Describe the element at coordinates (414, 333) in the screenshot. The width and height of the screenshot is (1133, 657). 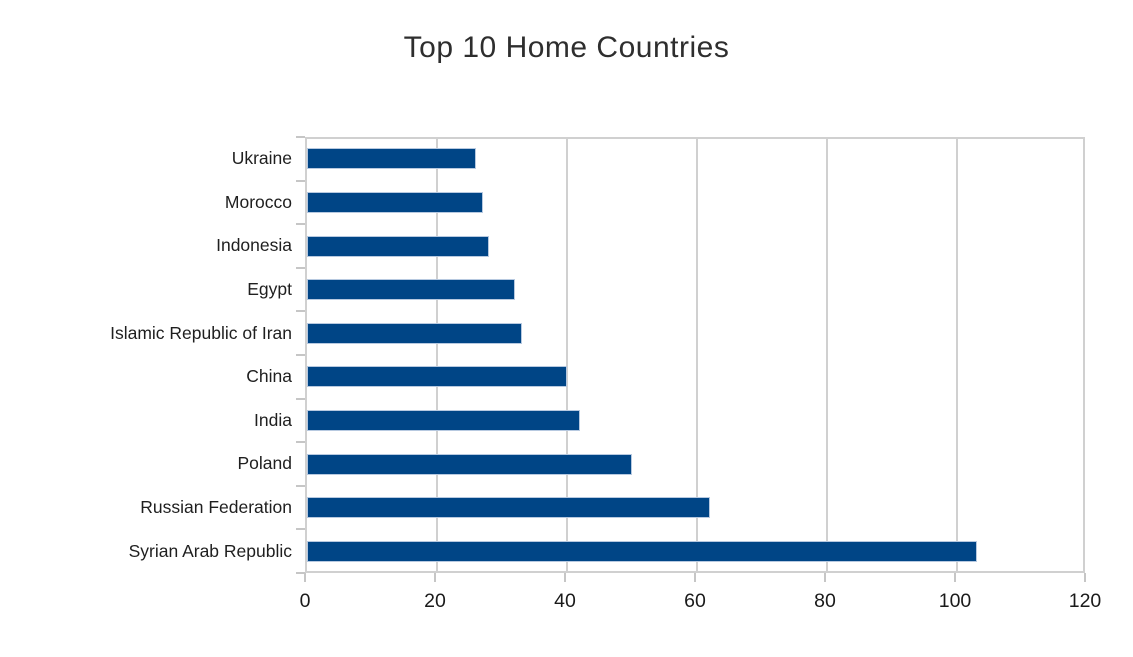
I see `bar-islamic-republic-of-iran` at that location.